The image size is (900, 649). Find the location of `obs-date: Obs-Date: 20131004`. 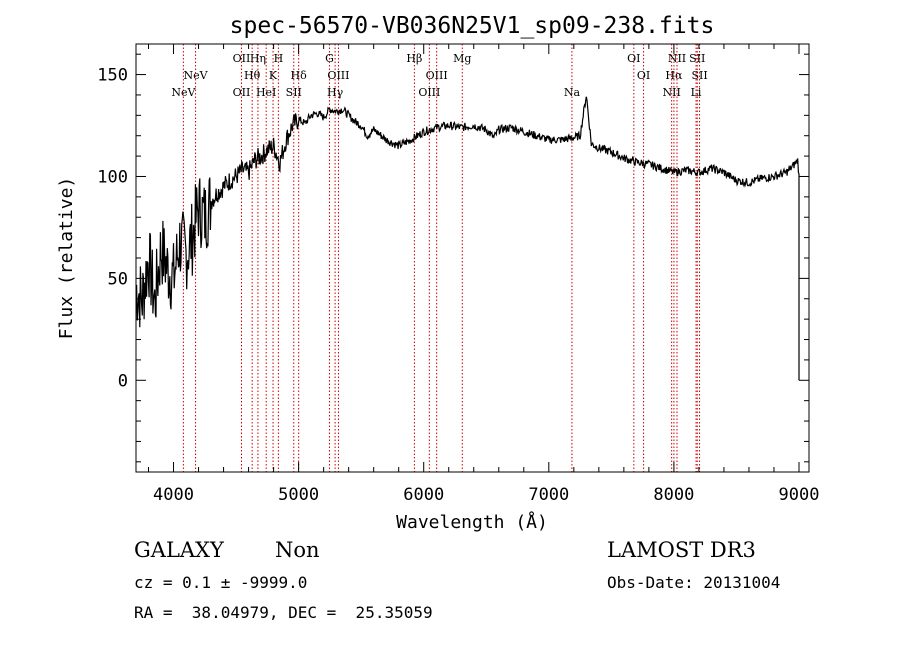

obs-date: Obs-Date: 20131004 is located at coordinates (694, 582).